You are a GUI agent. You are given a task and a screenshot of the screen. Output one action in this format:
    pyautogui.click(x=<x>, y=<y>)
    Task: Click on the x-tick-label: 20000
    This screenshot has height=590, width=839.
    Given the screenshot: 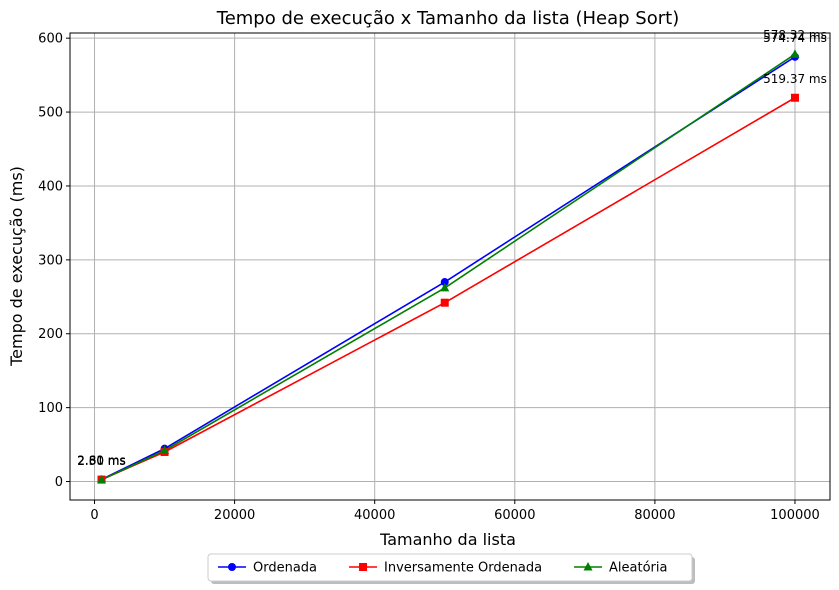 What is the action you would take?
    pyautogui.click(x=234, y=515)
    